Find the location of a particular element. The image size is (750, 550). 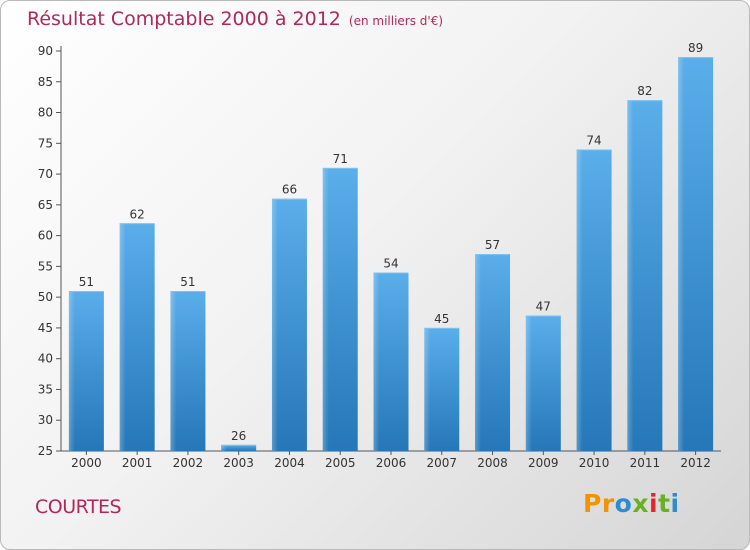

x-tick-label: 2006 is located at coordinates (391, 463).